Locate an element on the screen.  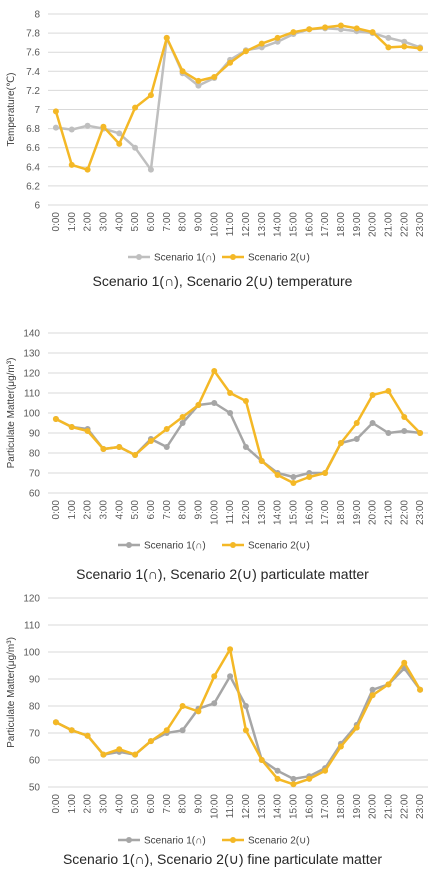
y-tick-label: 140 is located at coordinates (31, 334).